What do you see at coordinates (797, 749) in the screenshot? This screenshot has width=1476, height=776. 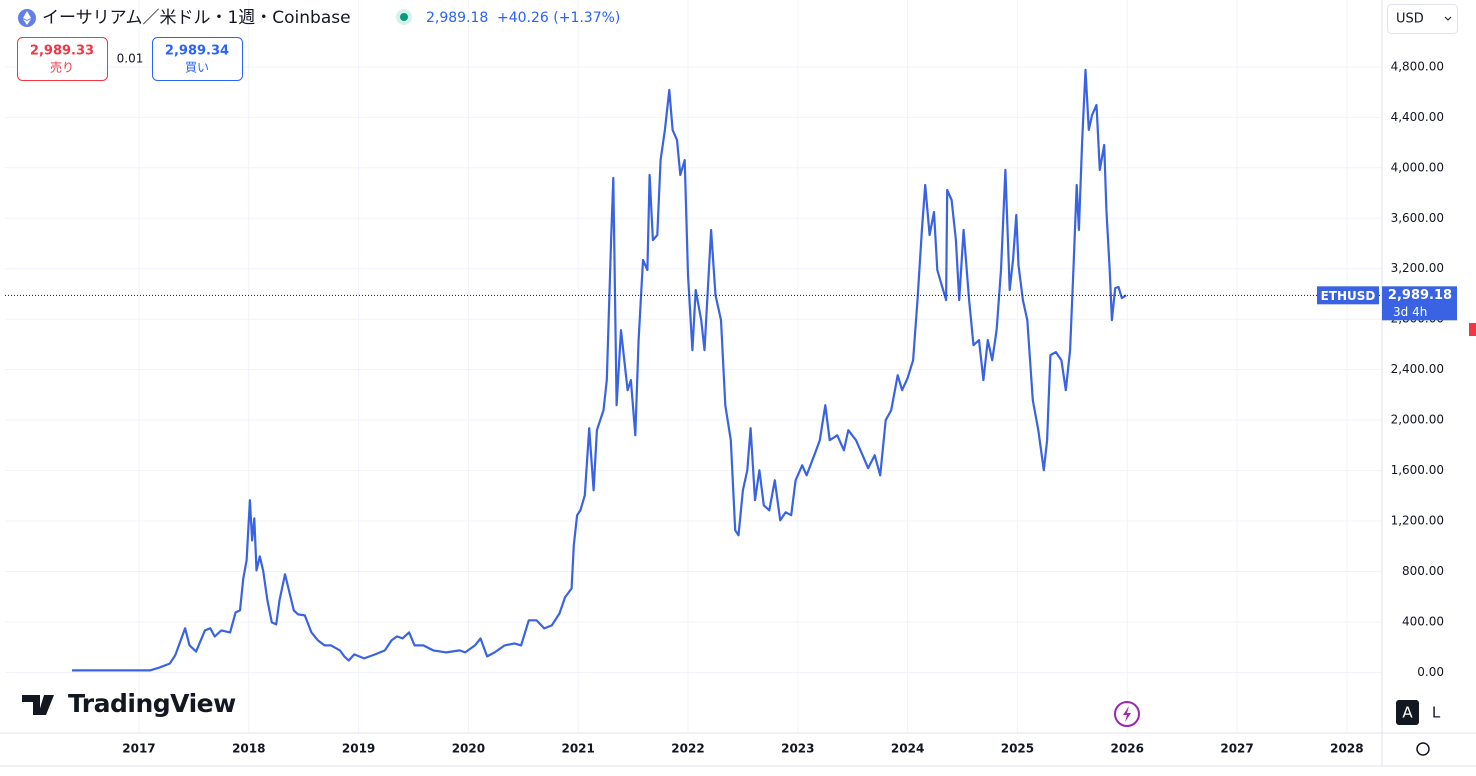 I see `x-tick-label: 2023` at bounding box center [797, 749].